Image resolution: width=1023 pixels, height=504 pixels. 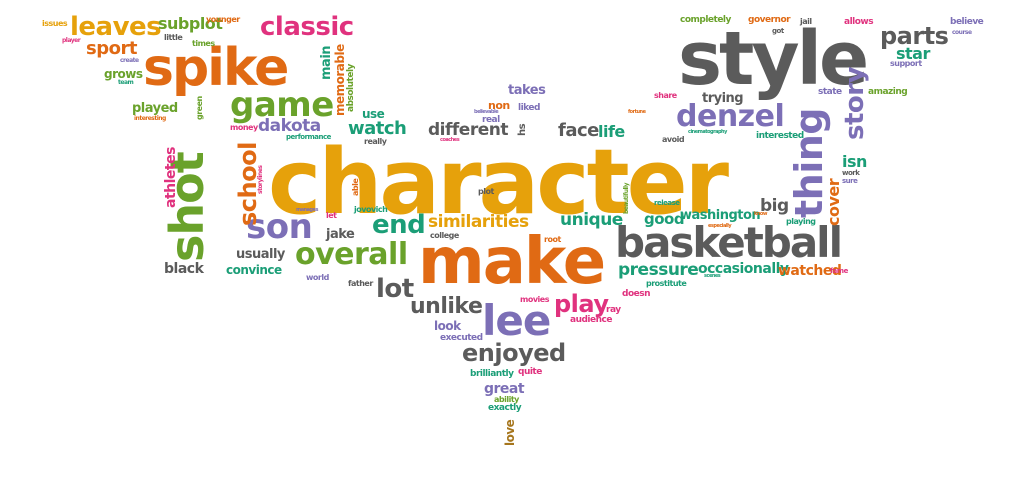 I want to click on word-son: son, so click(x=279, y=227).